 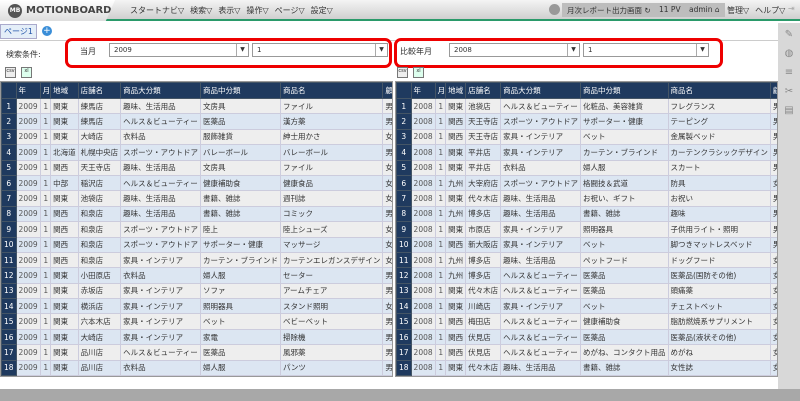 What do you see at coordinates (387, 306) in the screenshot?
I see `cell-7: 女` at bounding box center [387, 306].